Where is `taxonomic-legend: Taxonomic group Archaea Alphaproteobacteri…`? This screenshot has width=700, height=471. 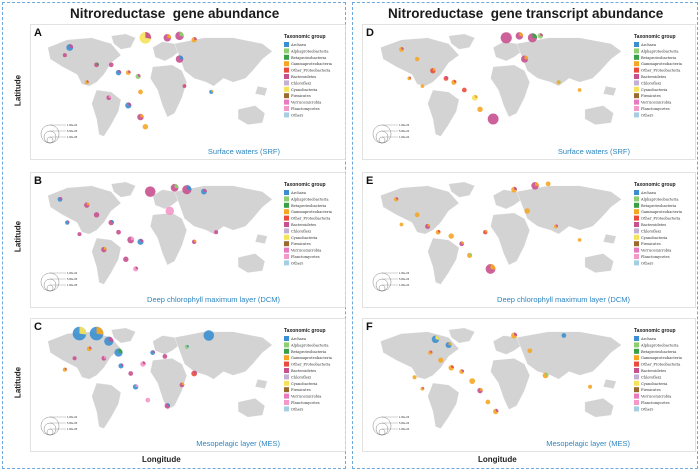 taxonomic-legend: Taxonomic group Archaea Alphaproteobacteri… is located at coordinates (308, 224).